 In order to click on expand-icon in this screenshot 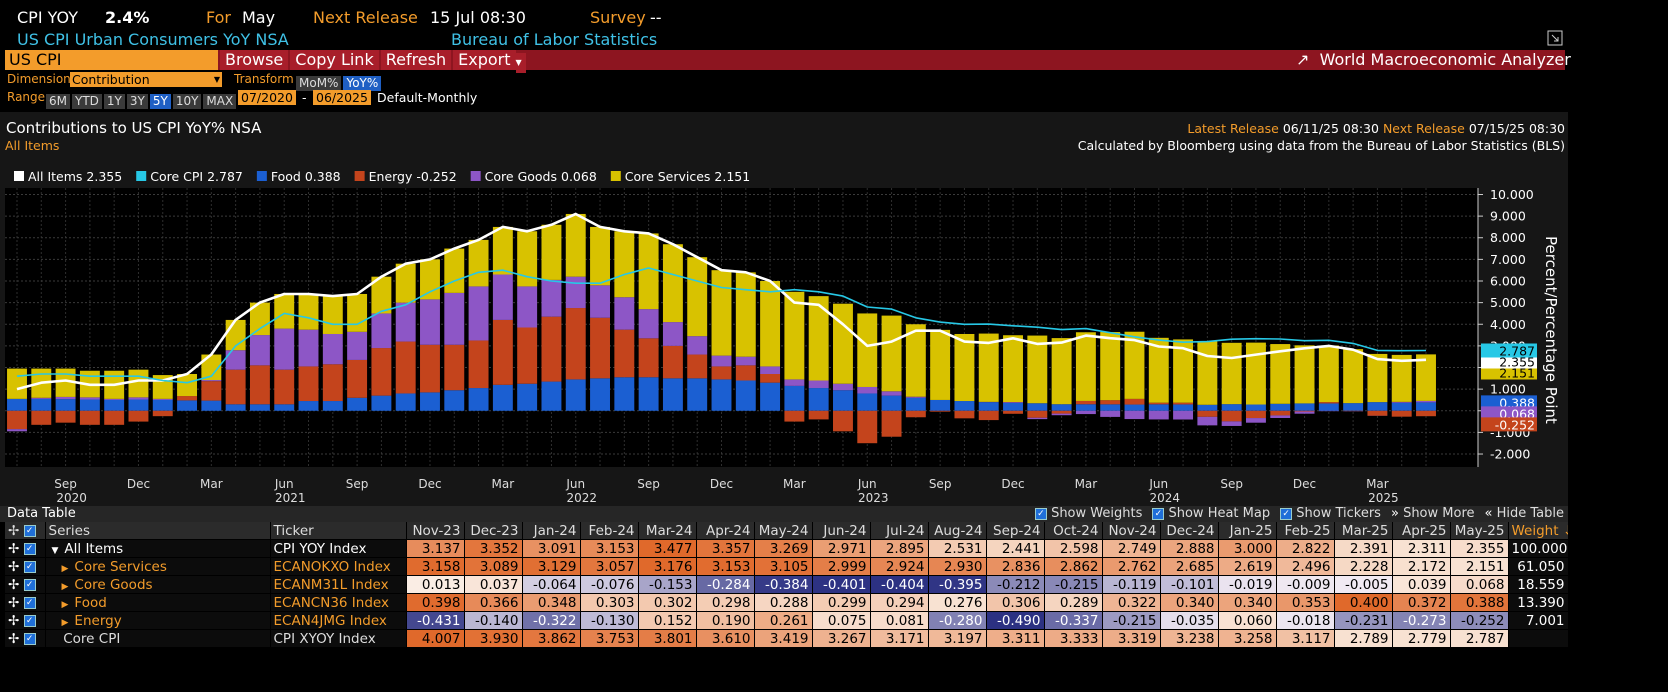, I will do `click(1555, 38)`.